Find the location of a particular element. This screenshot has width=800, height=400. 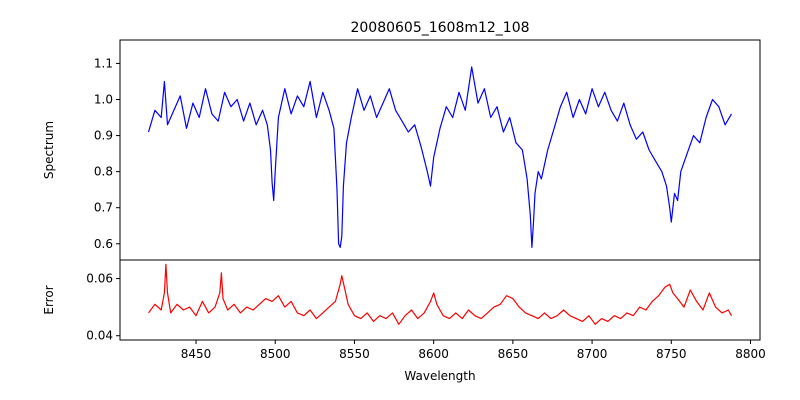

spectrum-y-tick-label: 0.6 is located at coordinates (103, 244).